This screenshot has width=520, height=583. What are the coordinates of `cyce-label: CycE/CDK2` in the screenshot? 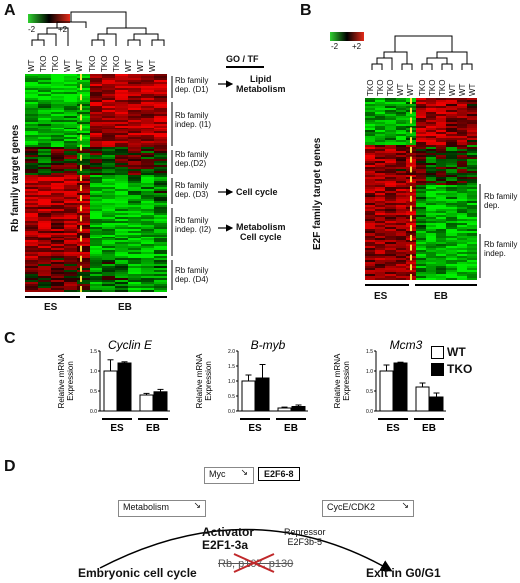 It's located at (351, 507).